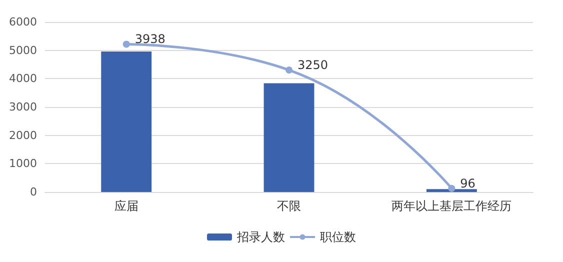  What do you see at coordinates (23, 50) in the screenshot?
I see `y-tick-label: 5000` at bounding box center [23, 50].